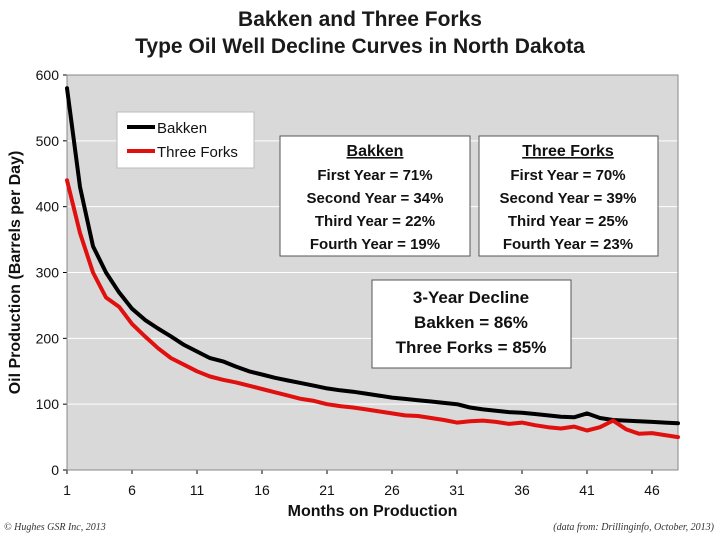  Describe the element at coordinates (471, 347) in the screenshot. I see `annotation-line: Three Forks = 85%` at that location.